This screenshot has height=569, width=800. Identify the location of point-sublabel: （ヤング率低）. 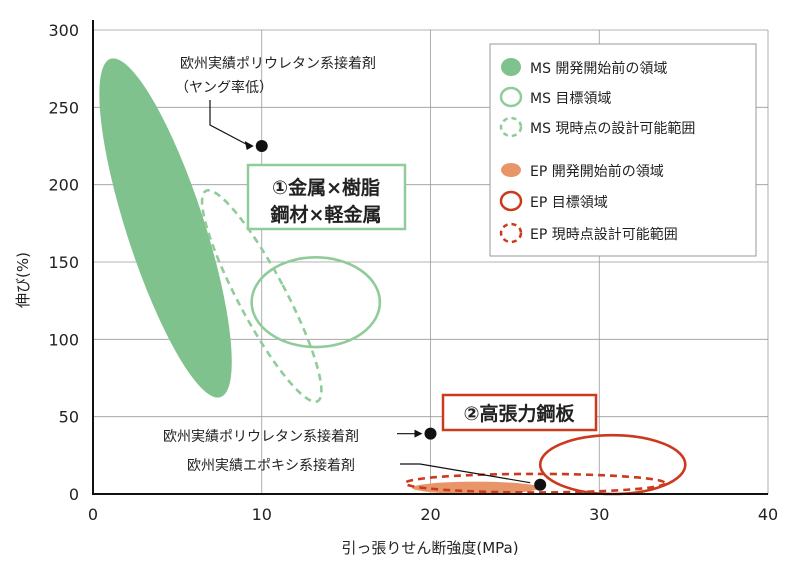
(224, 87).